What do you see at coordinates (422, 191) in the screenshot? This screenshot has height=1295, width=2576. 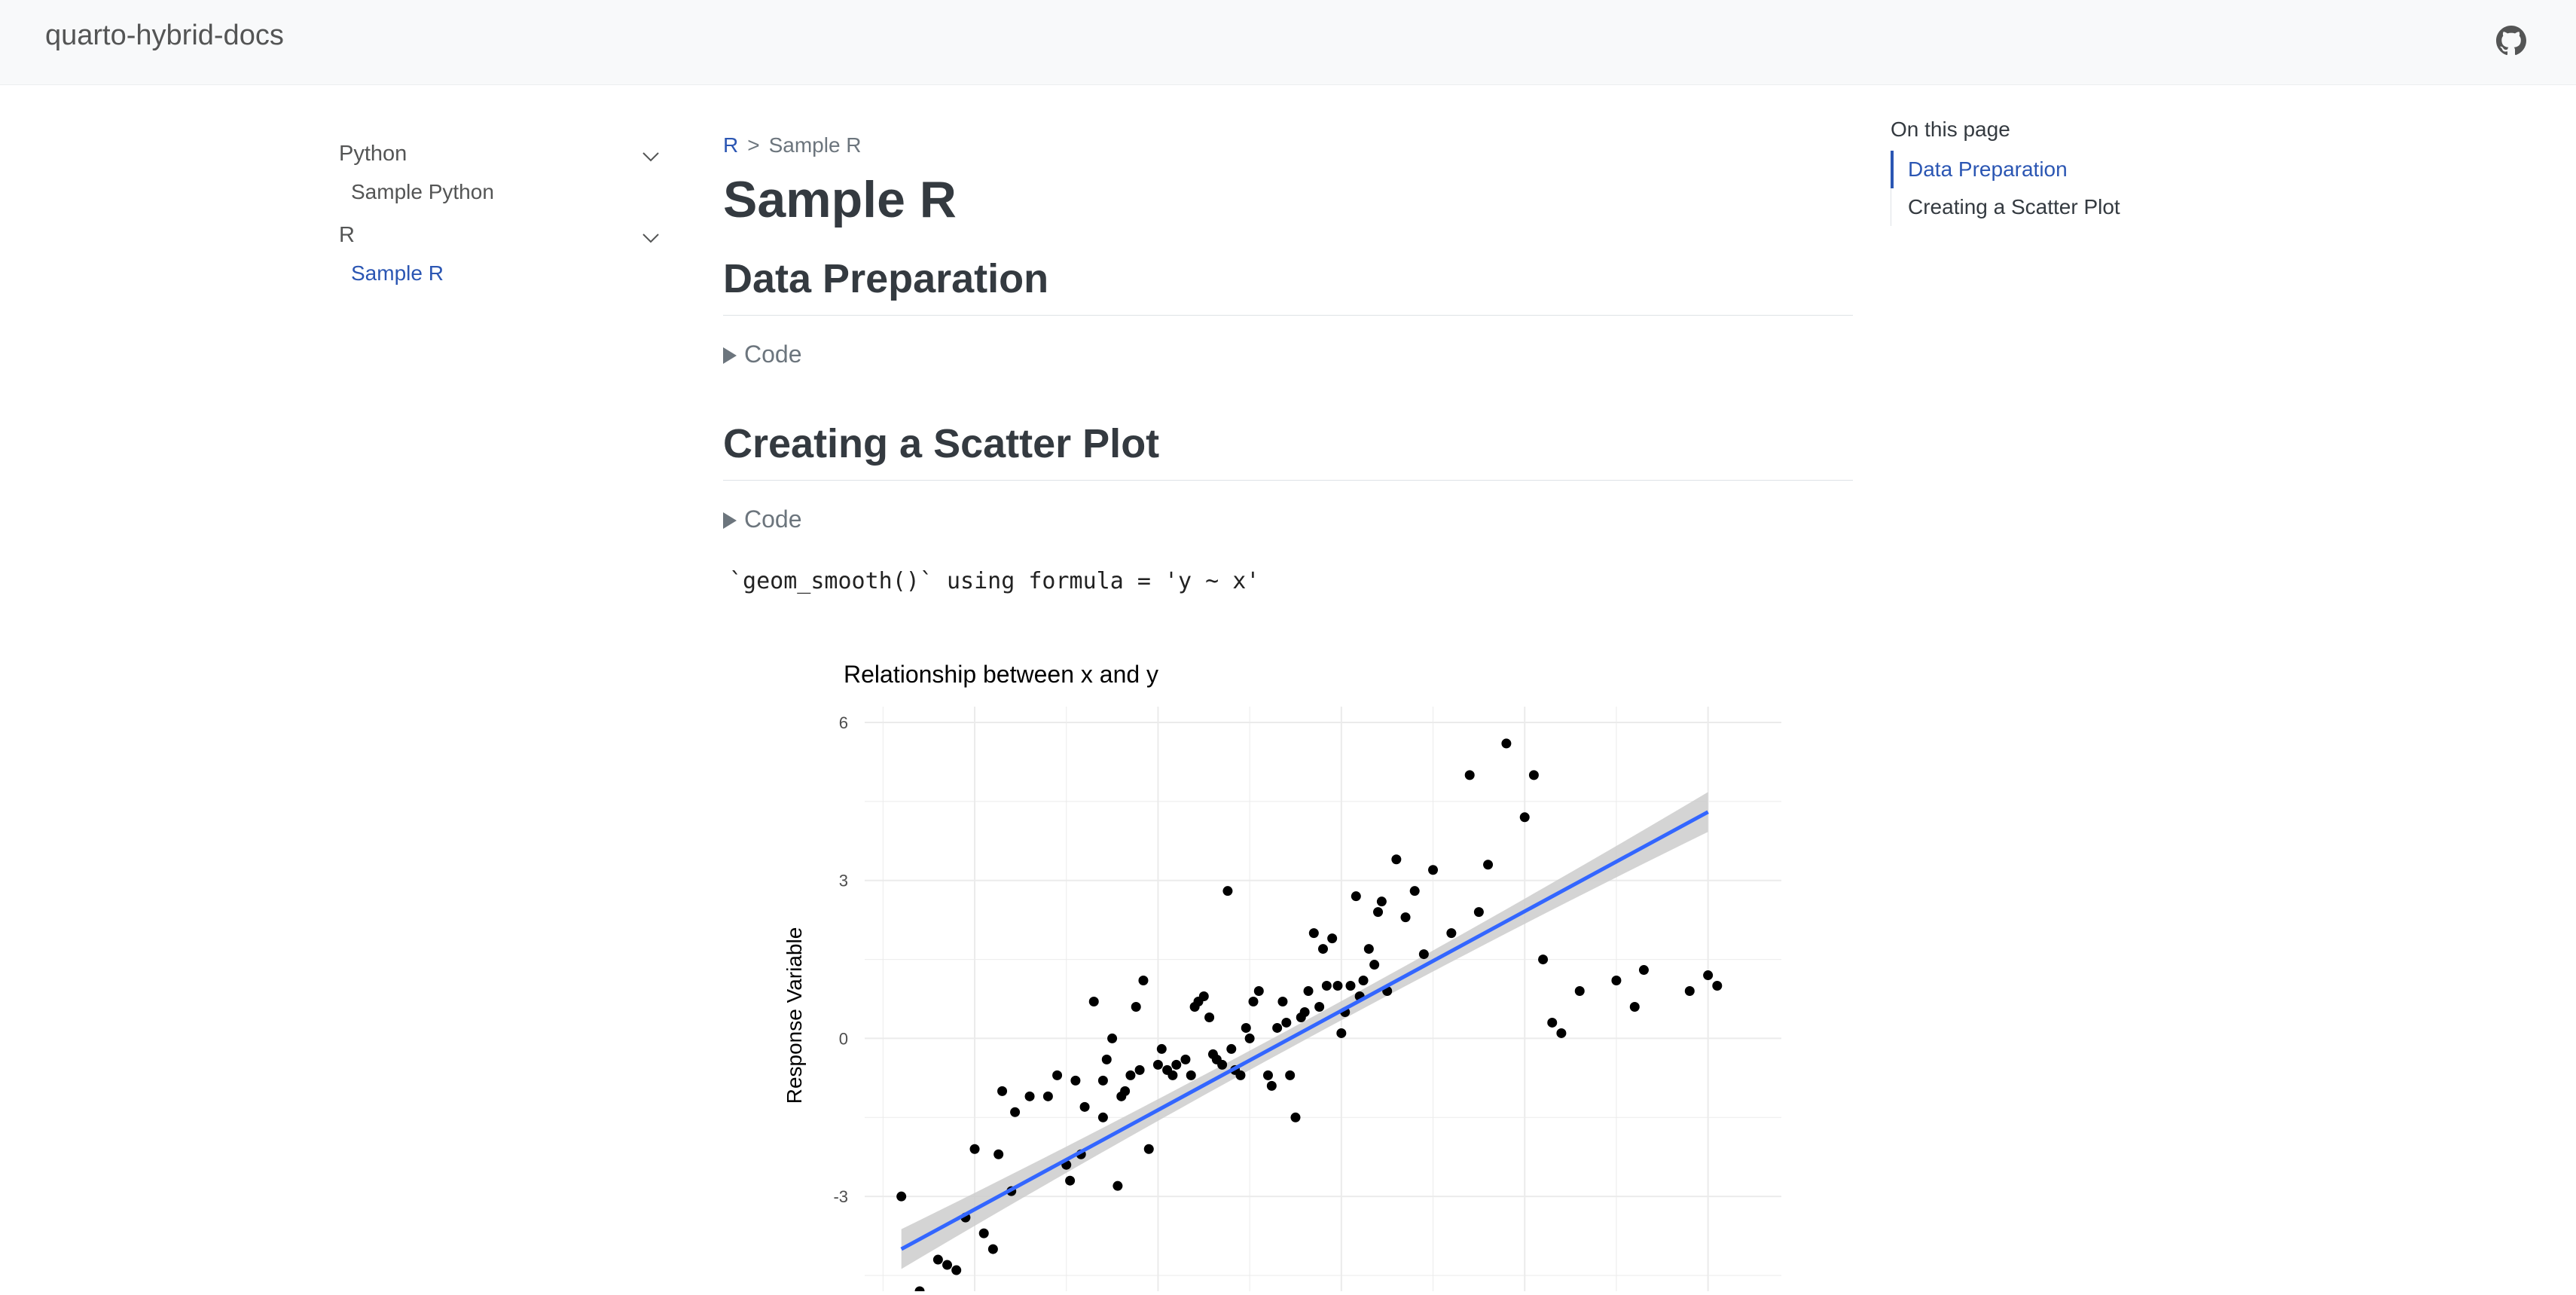 I see `sidebar-item-sample-python: Sample Python` at bounding box center [422, 191].